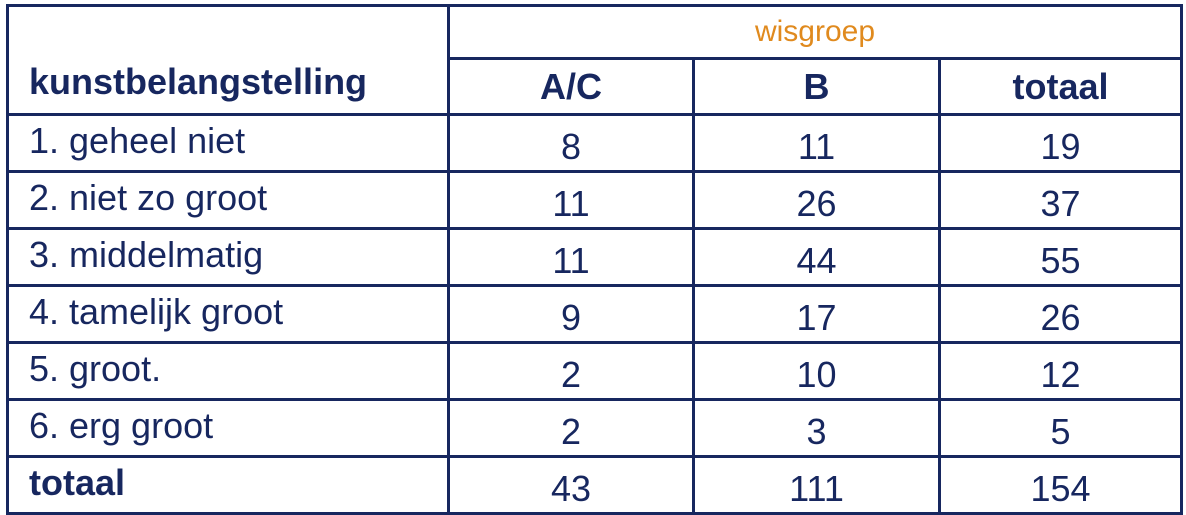 This screenshot has height=515, width=1186. Describe the element at coordinates (571, 485) in the screenshot. I see `cell-value: 43` at that location.